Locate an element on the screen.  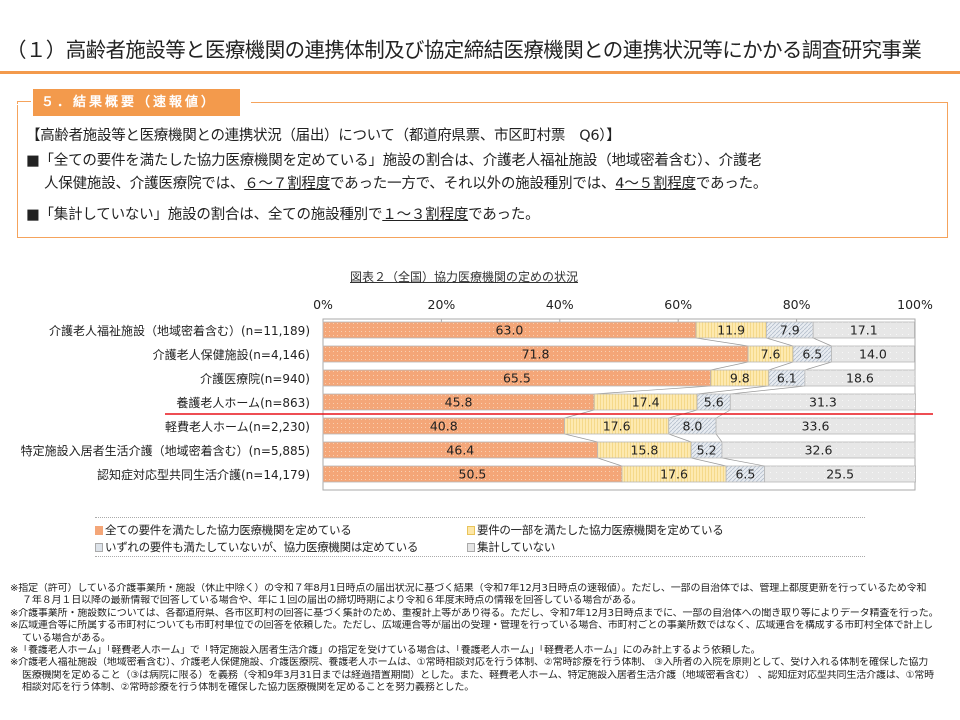
bar-value-label: 25.5 is located at coordinates (840, 474).